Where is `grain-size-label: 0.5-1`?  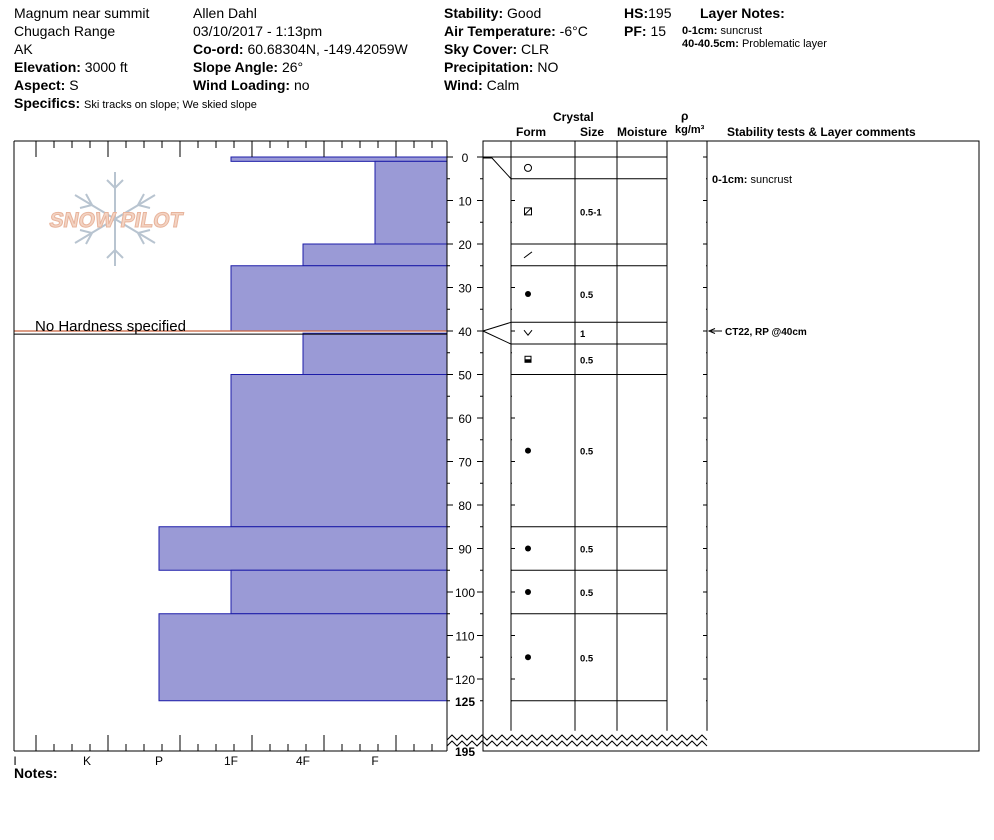 grain-size-label: 0.5-1 is located at coordinates (591, 212).